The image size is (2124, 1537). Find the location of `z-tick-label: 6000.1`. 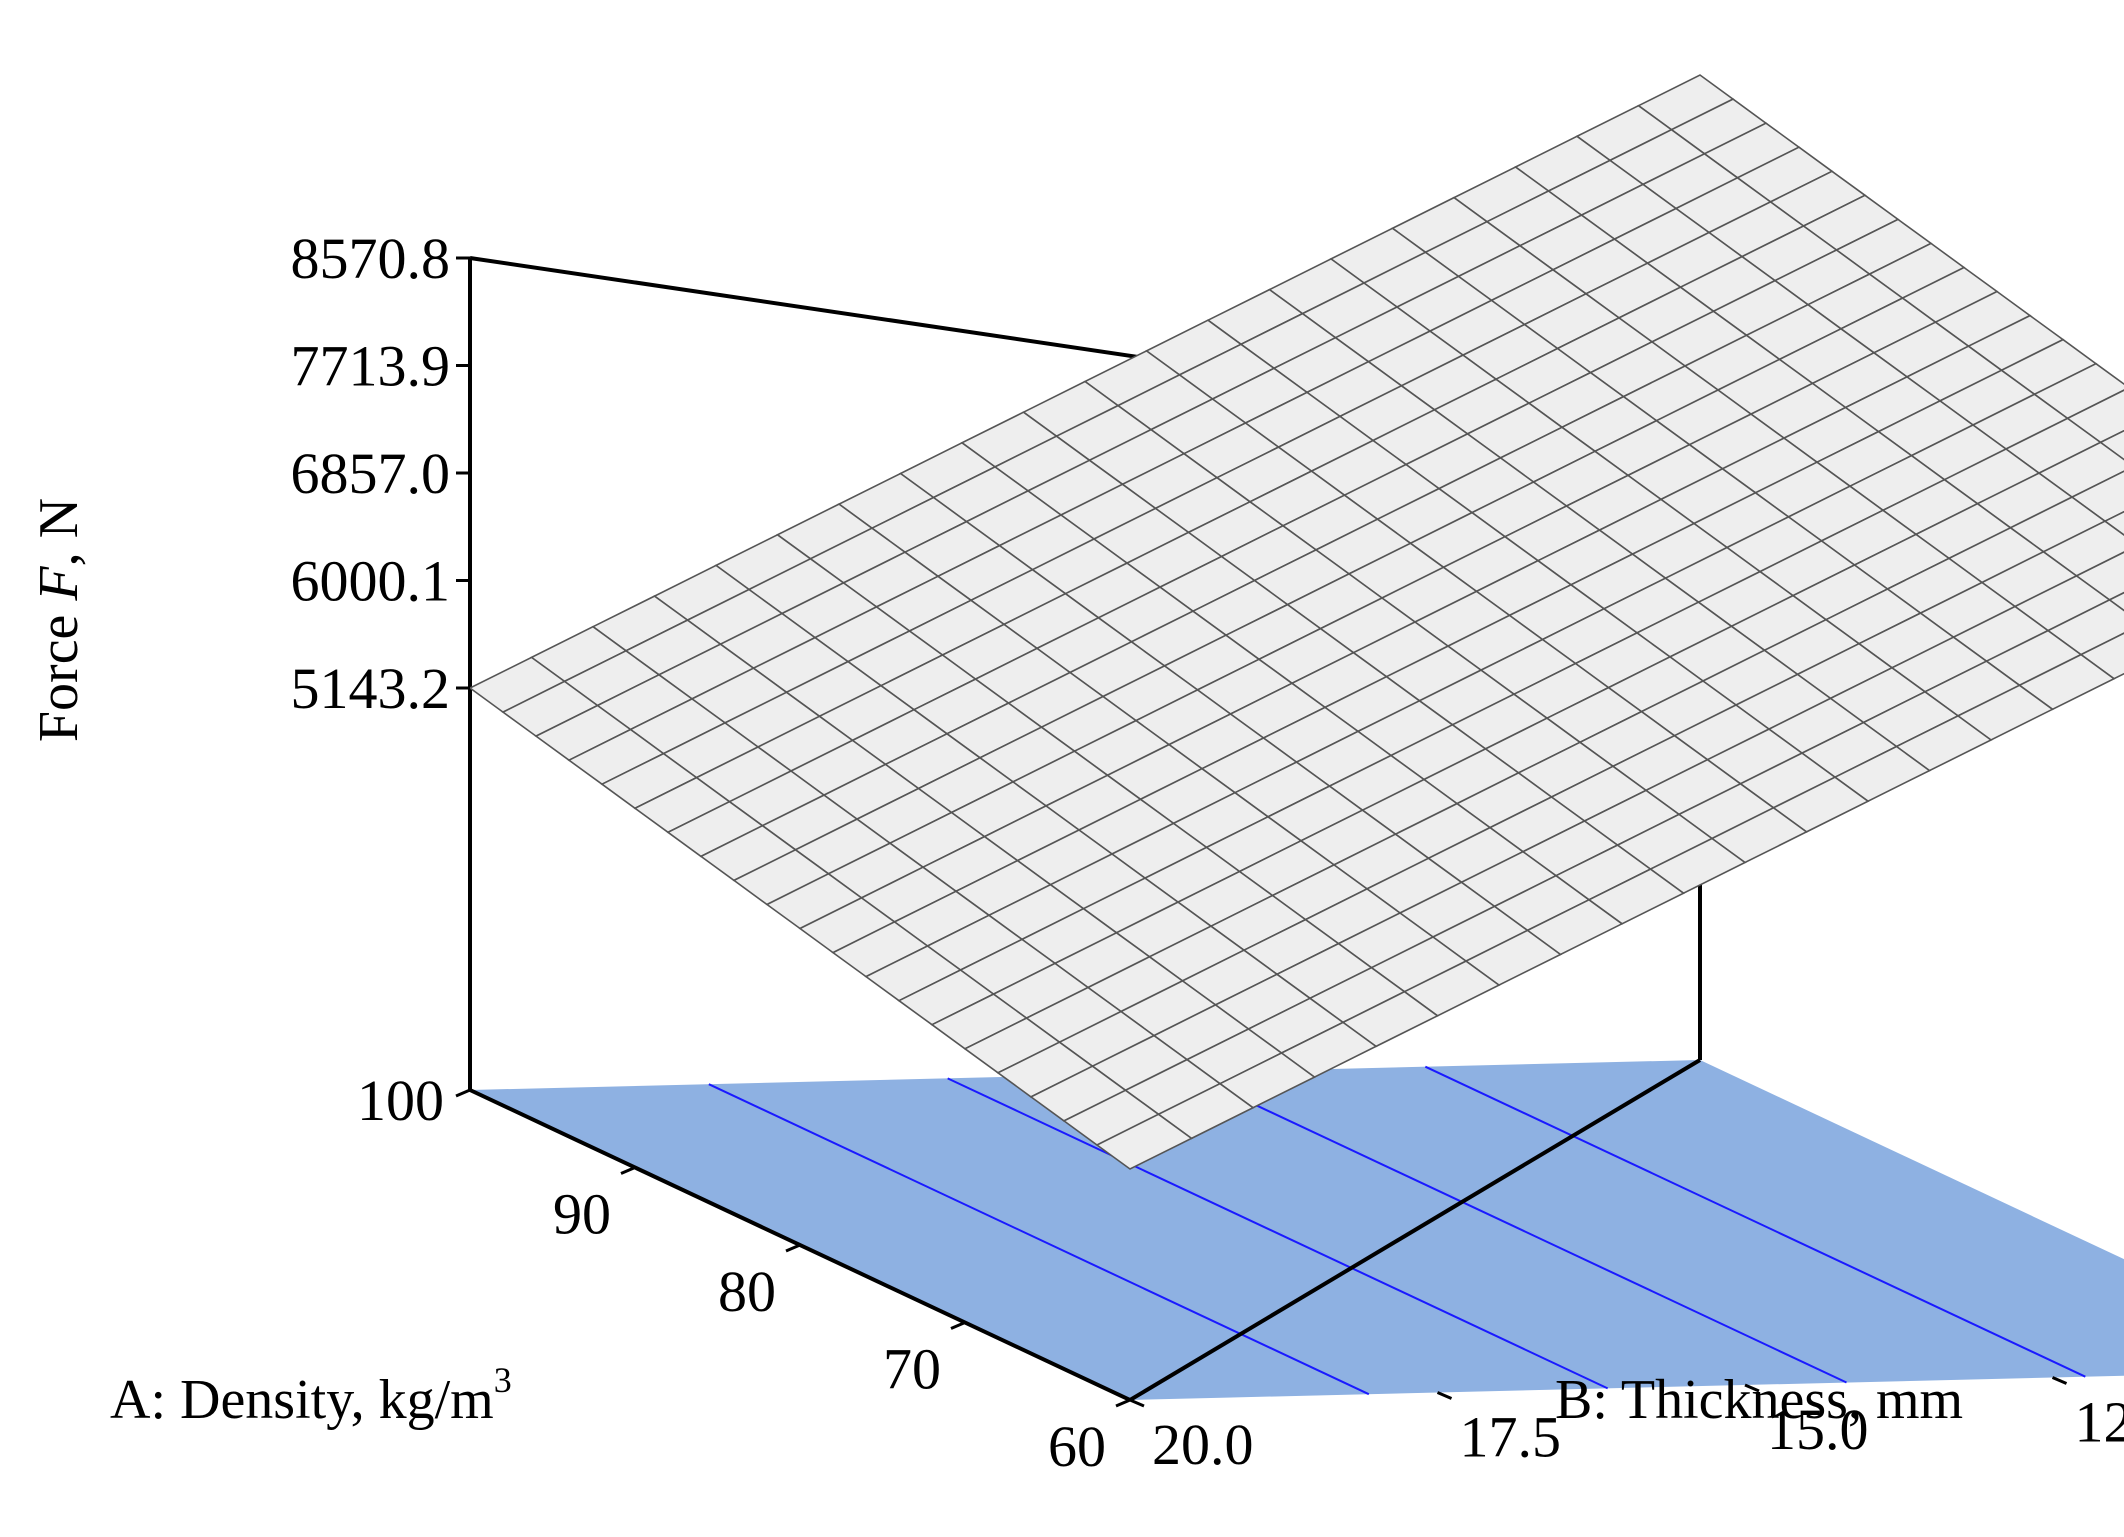

z-tick-label: 6000.1 is located at coordinates (371, 581).